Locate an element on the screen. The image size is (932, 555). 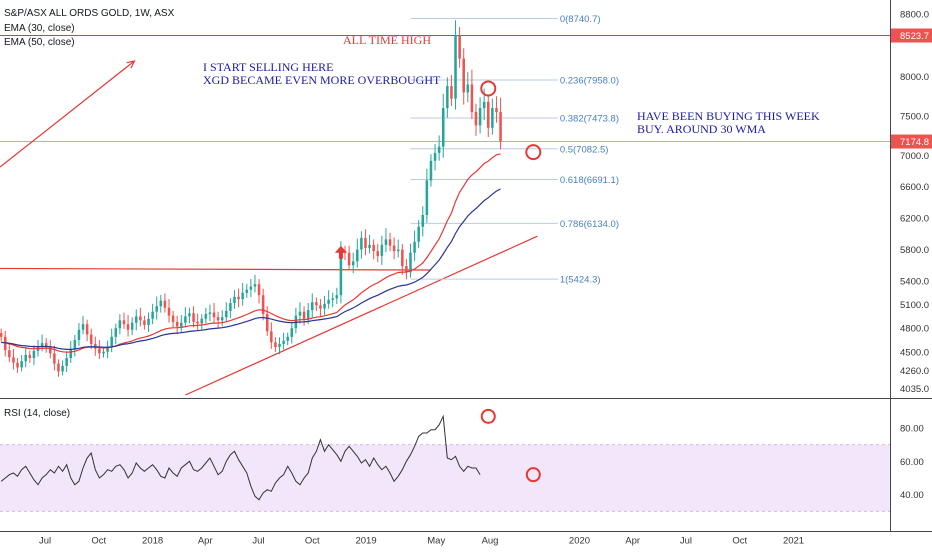
circle-marker is located at coordinates (533, 152).